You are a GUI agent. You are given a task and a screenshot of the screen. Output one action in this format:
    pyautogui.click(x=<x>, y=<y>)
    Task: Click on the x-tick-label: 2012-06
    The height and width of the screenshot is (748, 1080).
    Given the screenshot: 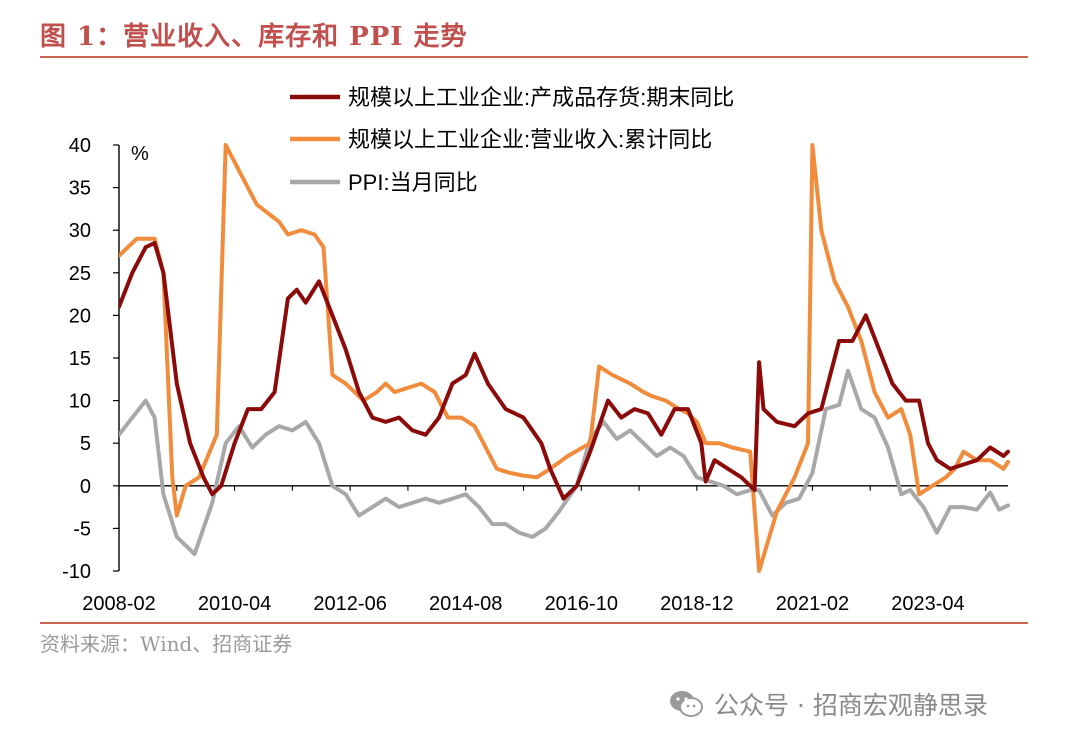 What is the action you would take?
    pyautogui.click(x=349, y=604)
    